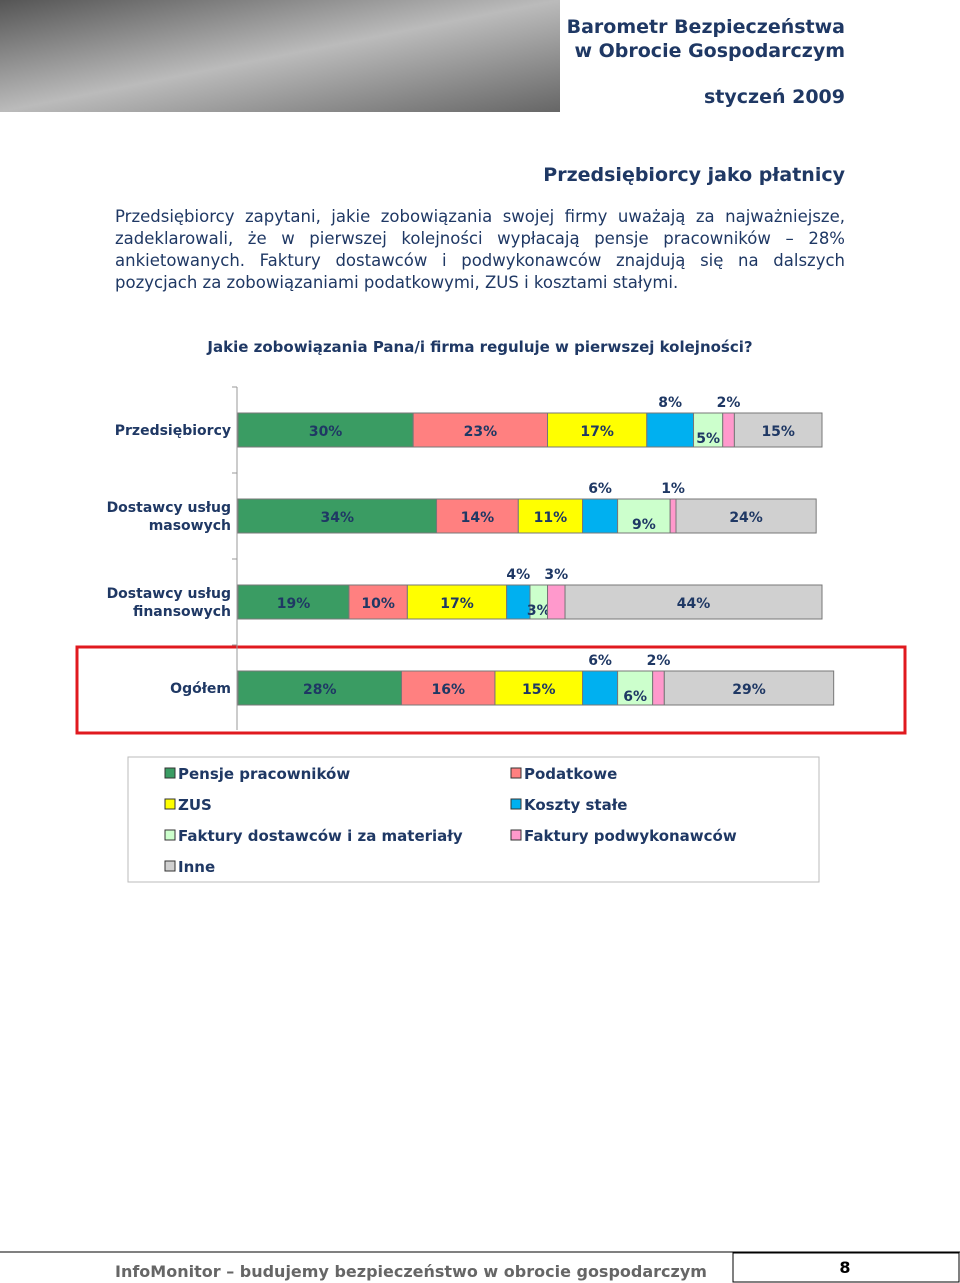  Describe the element at coordinates (705, 27) in the screenshot. I see `header-title: Barometr Bezpieczeństwa` at that location.